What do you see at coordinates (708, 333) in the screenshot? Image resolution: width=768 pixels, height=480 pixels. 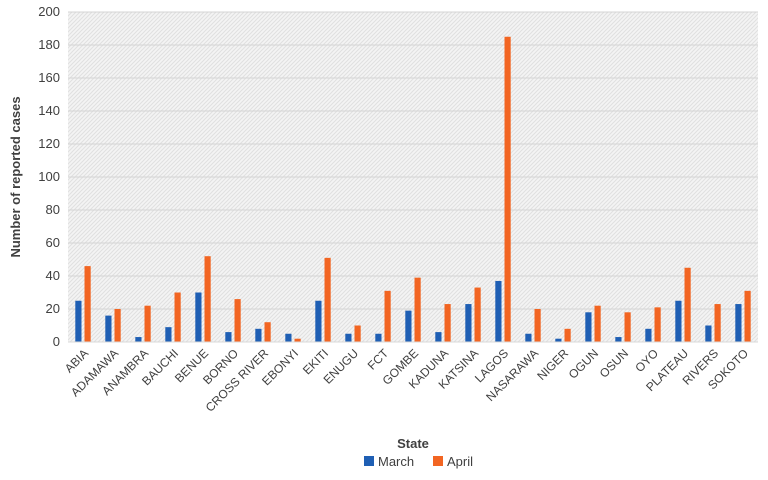 I see `bar-march-rivers` at bounding box center [708, 333].